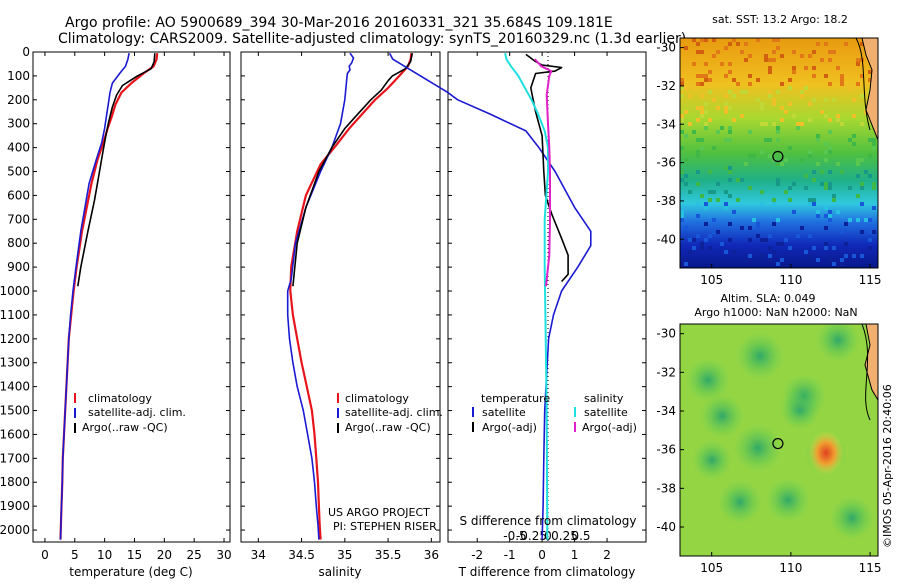 Image resolution: width=900 pixels, height=584 pixels. What do you see at coordinates (344, 555) in the screenshot?
I see `x-tick-label: 35` at bounding box center [344, 555].